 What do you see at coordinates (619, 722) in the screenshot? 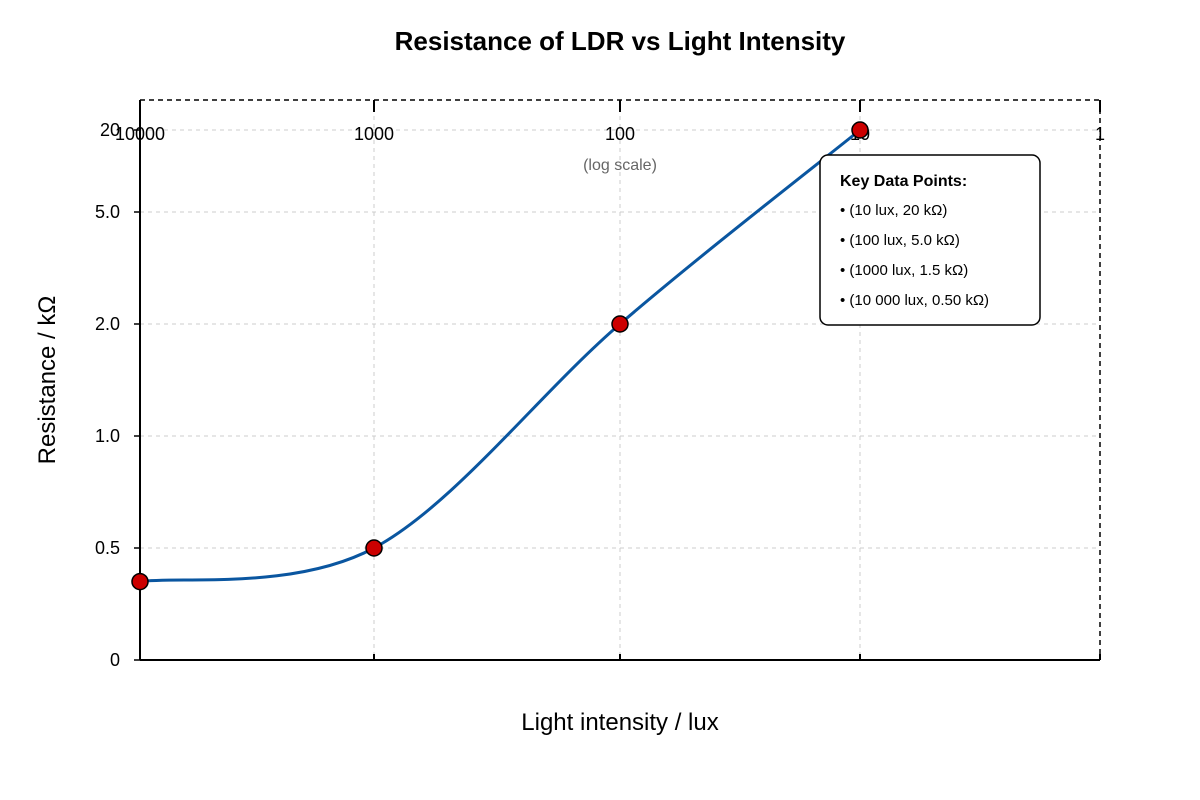
I see `x-axis-label: Light intensity / lux` at bounding box center [619, 722].